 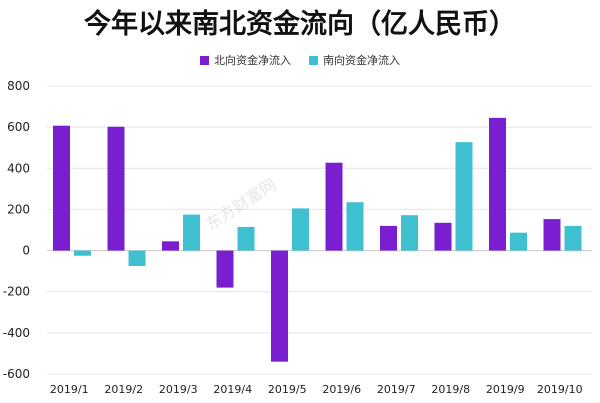 I want to click on x-tick-label: 2019/8, so click(x=450, y=389).